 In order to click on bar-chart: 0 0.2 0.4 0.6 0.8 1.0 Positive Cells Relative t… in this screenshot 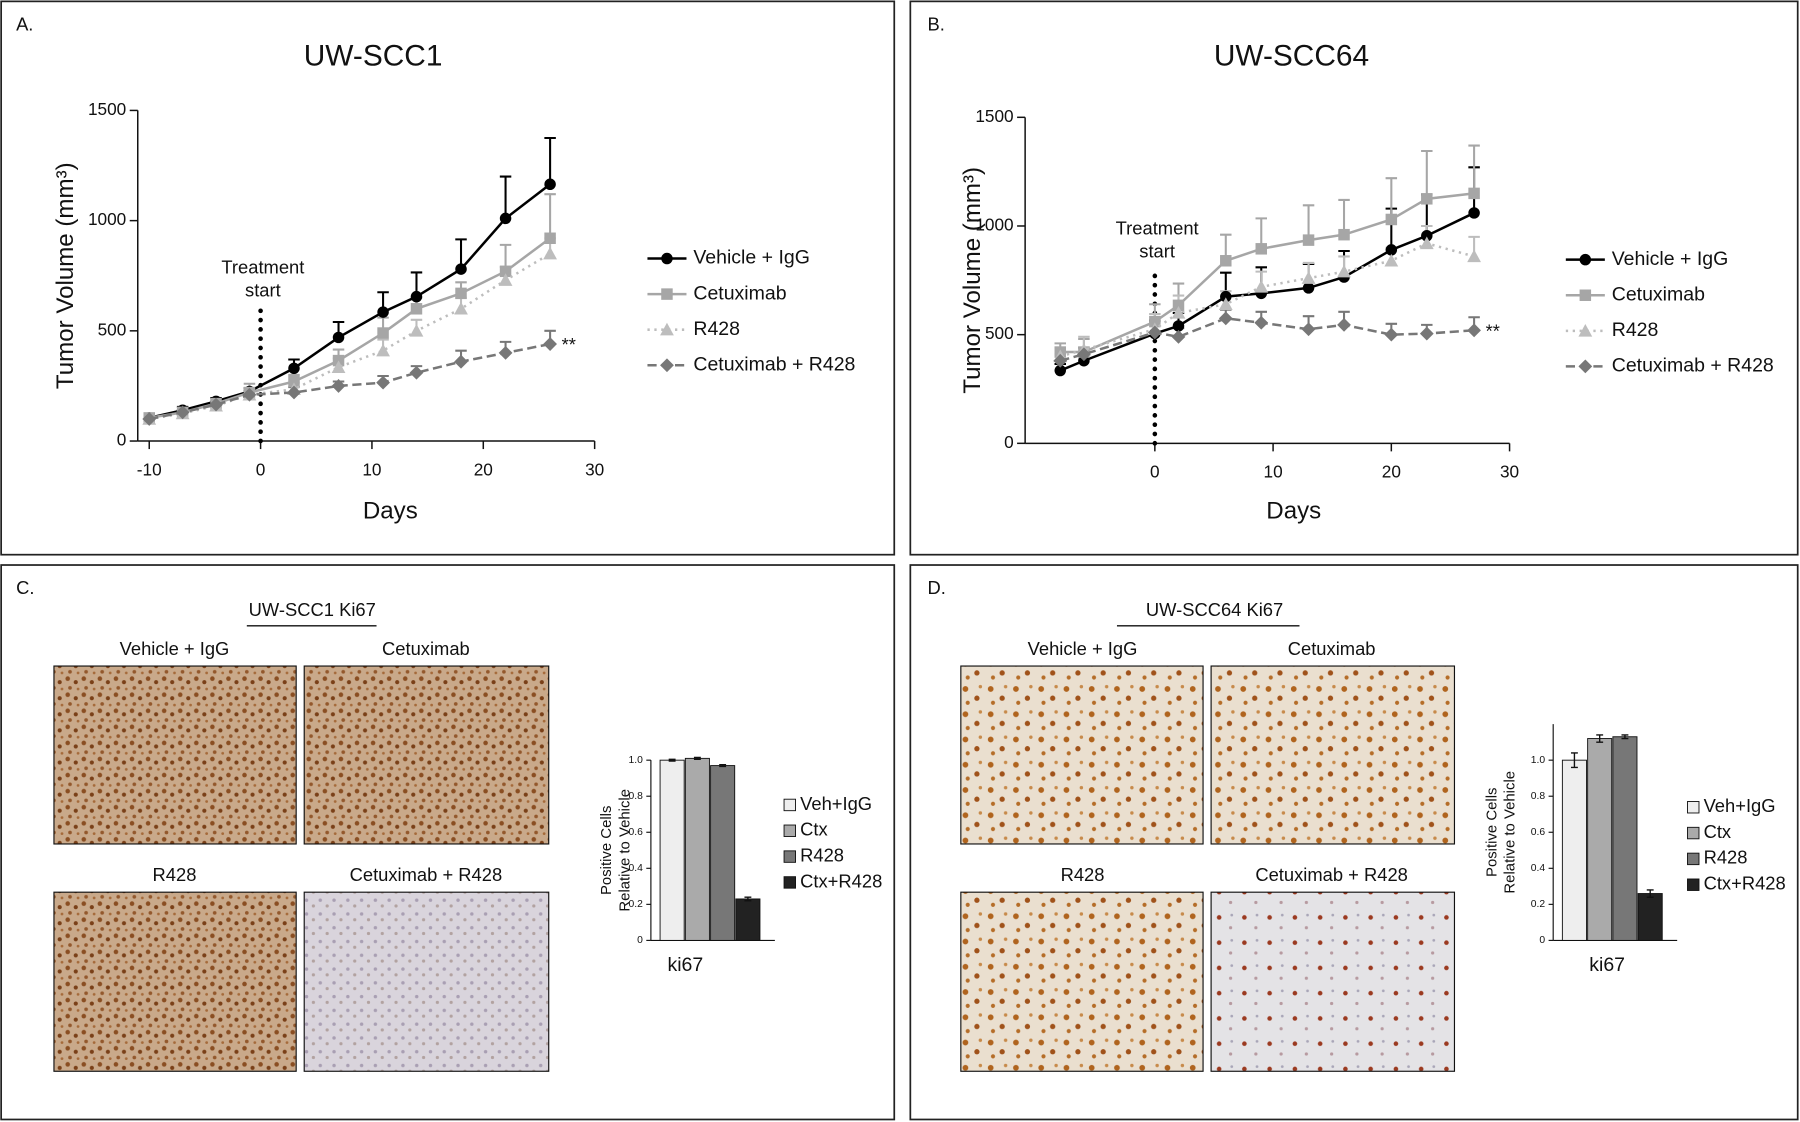, I will do `click(740, 865)`.